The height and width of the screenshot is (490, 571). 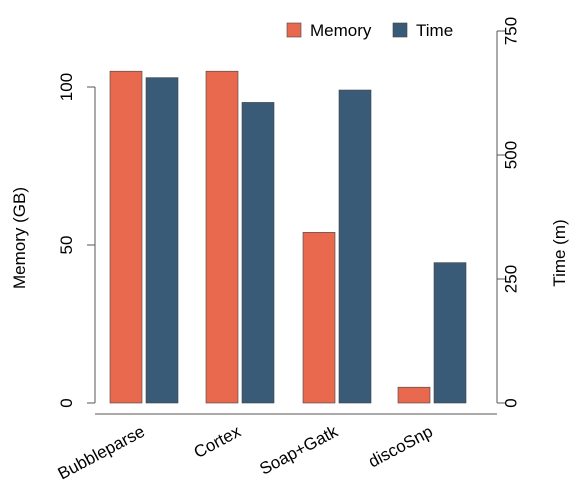 What do you see at coordinates (66, 87) in the screenshot?
I see `left-tick-label: 100` at bounding box center [66, 87].